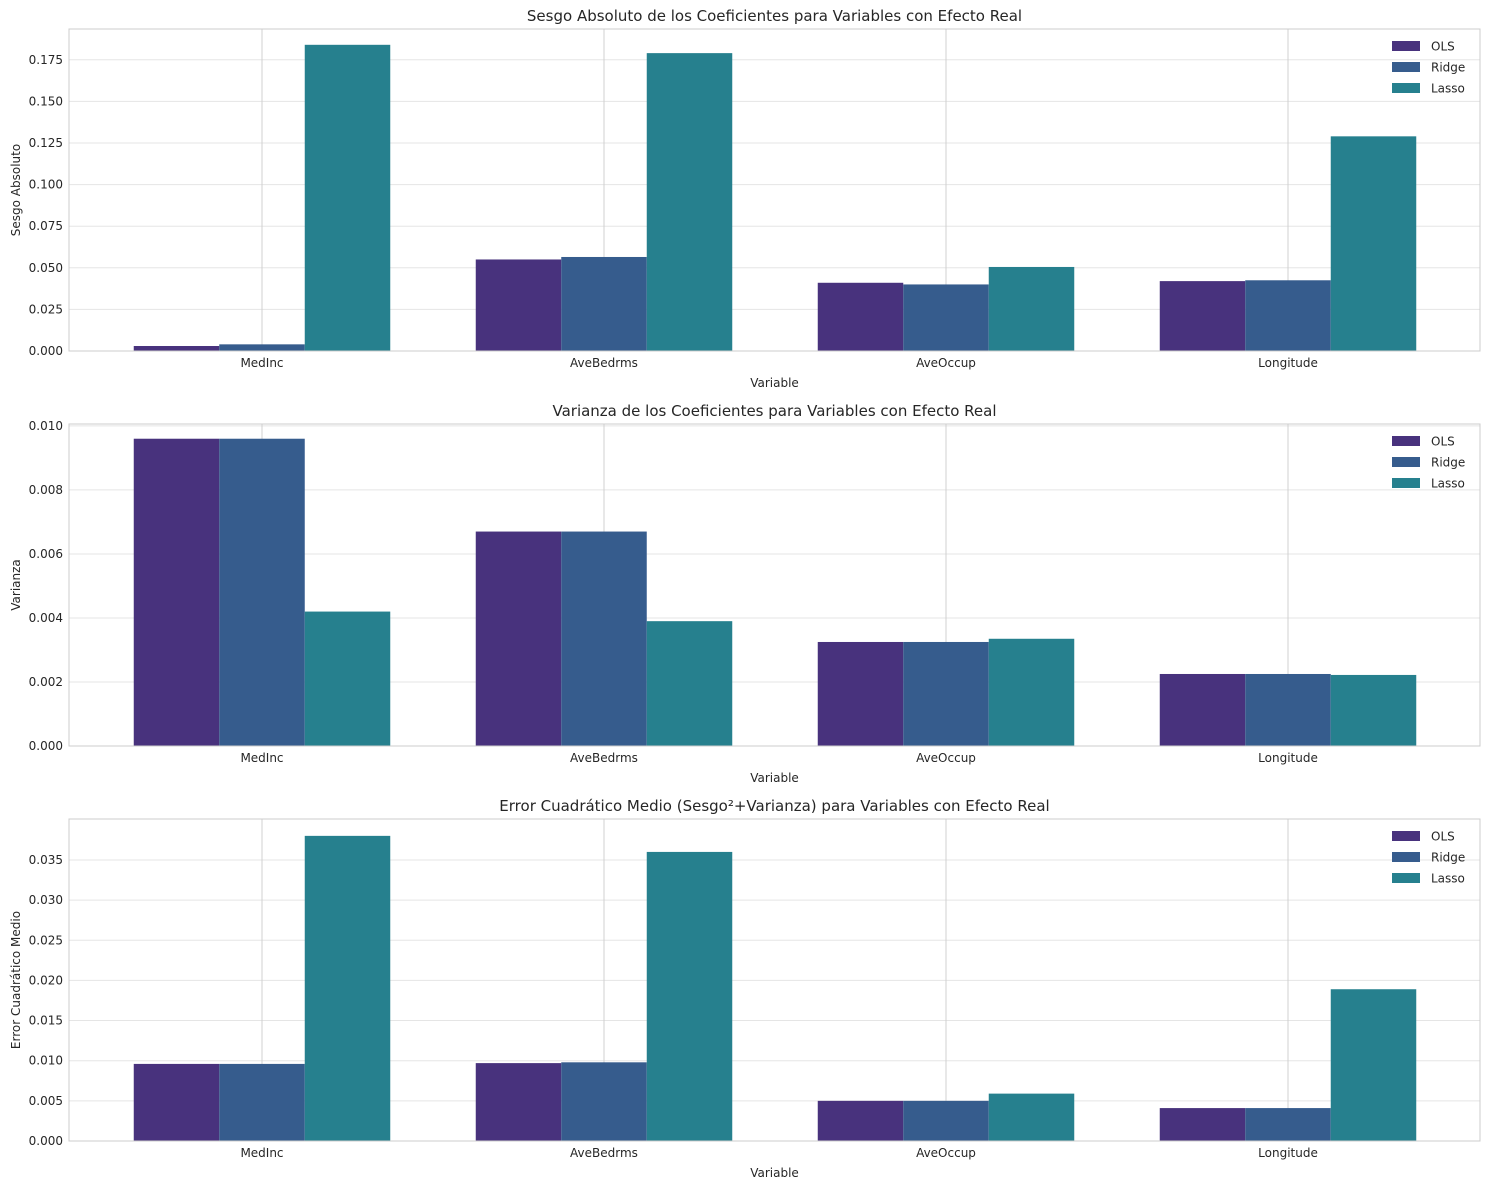 The height and width of the screenshot is (1189, 1489). Describe the element at coordinates (46, 490) in the screenshot. I see `y-tick-label: 0.008` at that location.